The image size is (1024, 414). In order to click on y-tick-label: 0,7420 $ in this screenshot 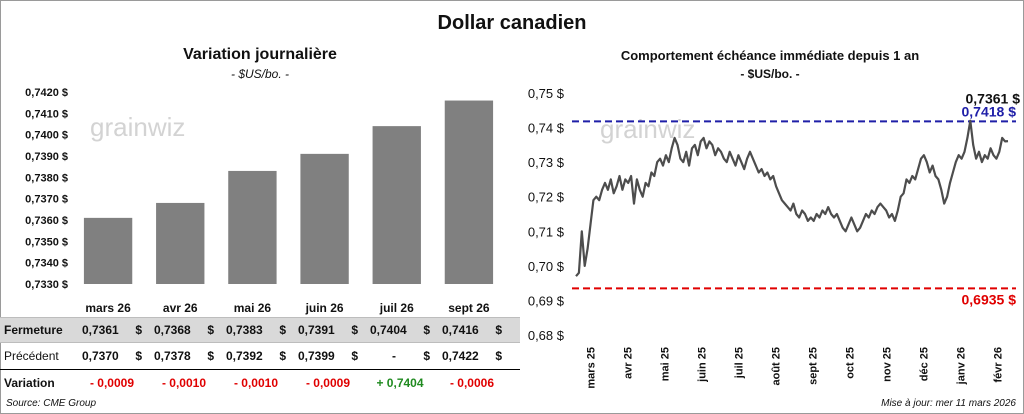, I will do `click(46, 93)`.